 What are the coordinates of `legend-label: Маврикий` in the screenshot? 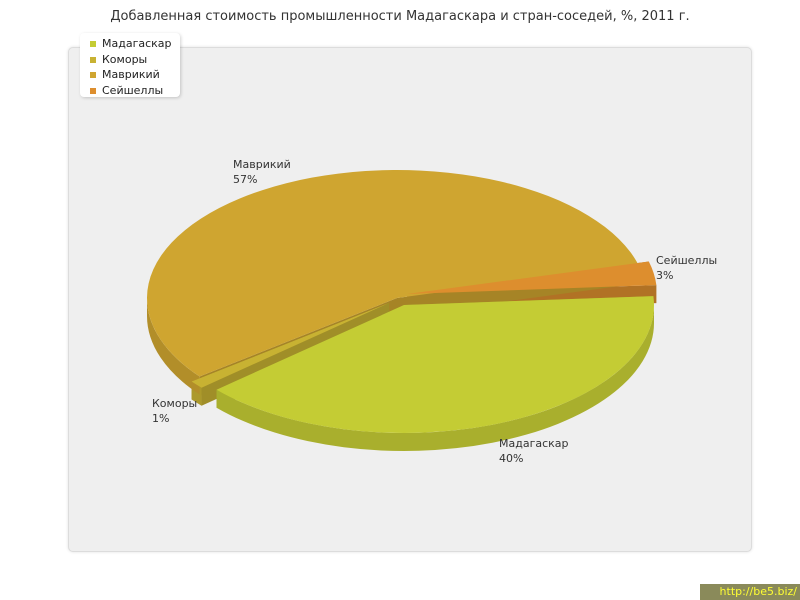 It's located at (131, 74).